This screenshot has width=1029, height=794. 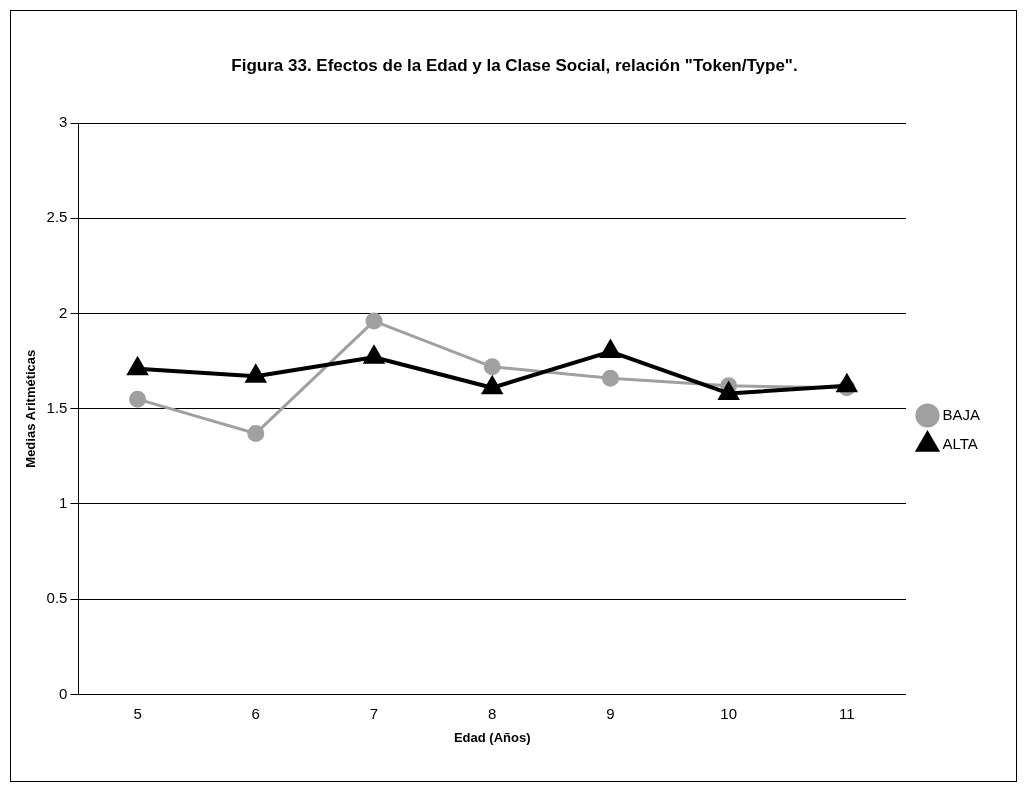 I want to click on x-tick-label: 7, so click(x=374, y=713).